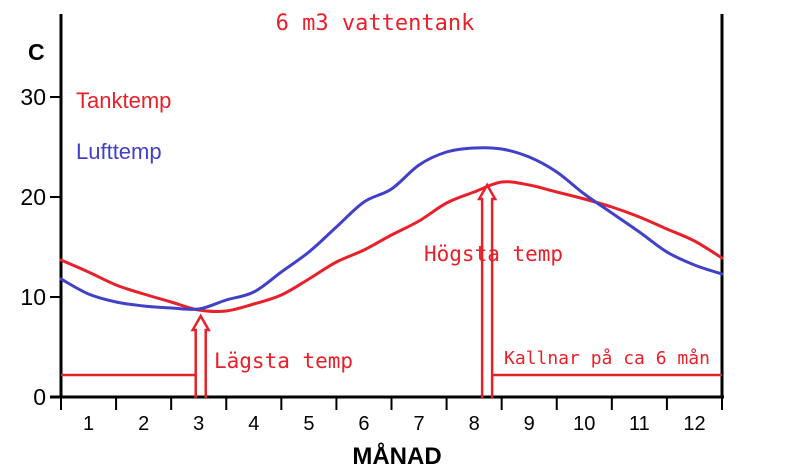  What do you see at coordinates (396, 456) in the screenshot?
I see `x-axis-label: MÅNAD` at bounding box center [396, 456].